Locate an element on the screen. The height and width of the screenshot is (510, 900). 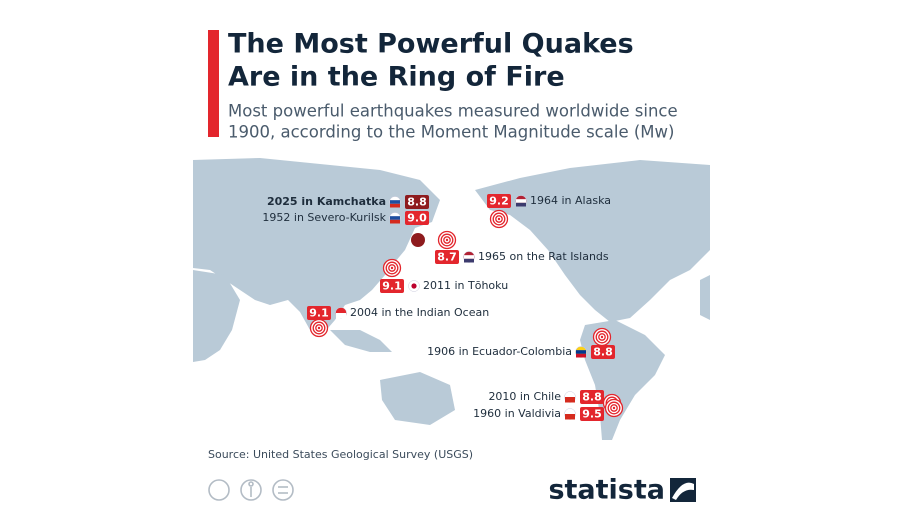
quake-label: 1965 on the Rat Islands is located at coordinates (543, 256).